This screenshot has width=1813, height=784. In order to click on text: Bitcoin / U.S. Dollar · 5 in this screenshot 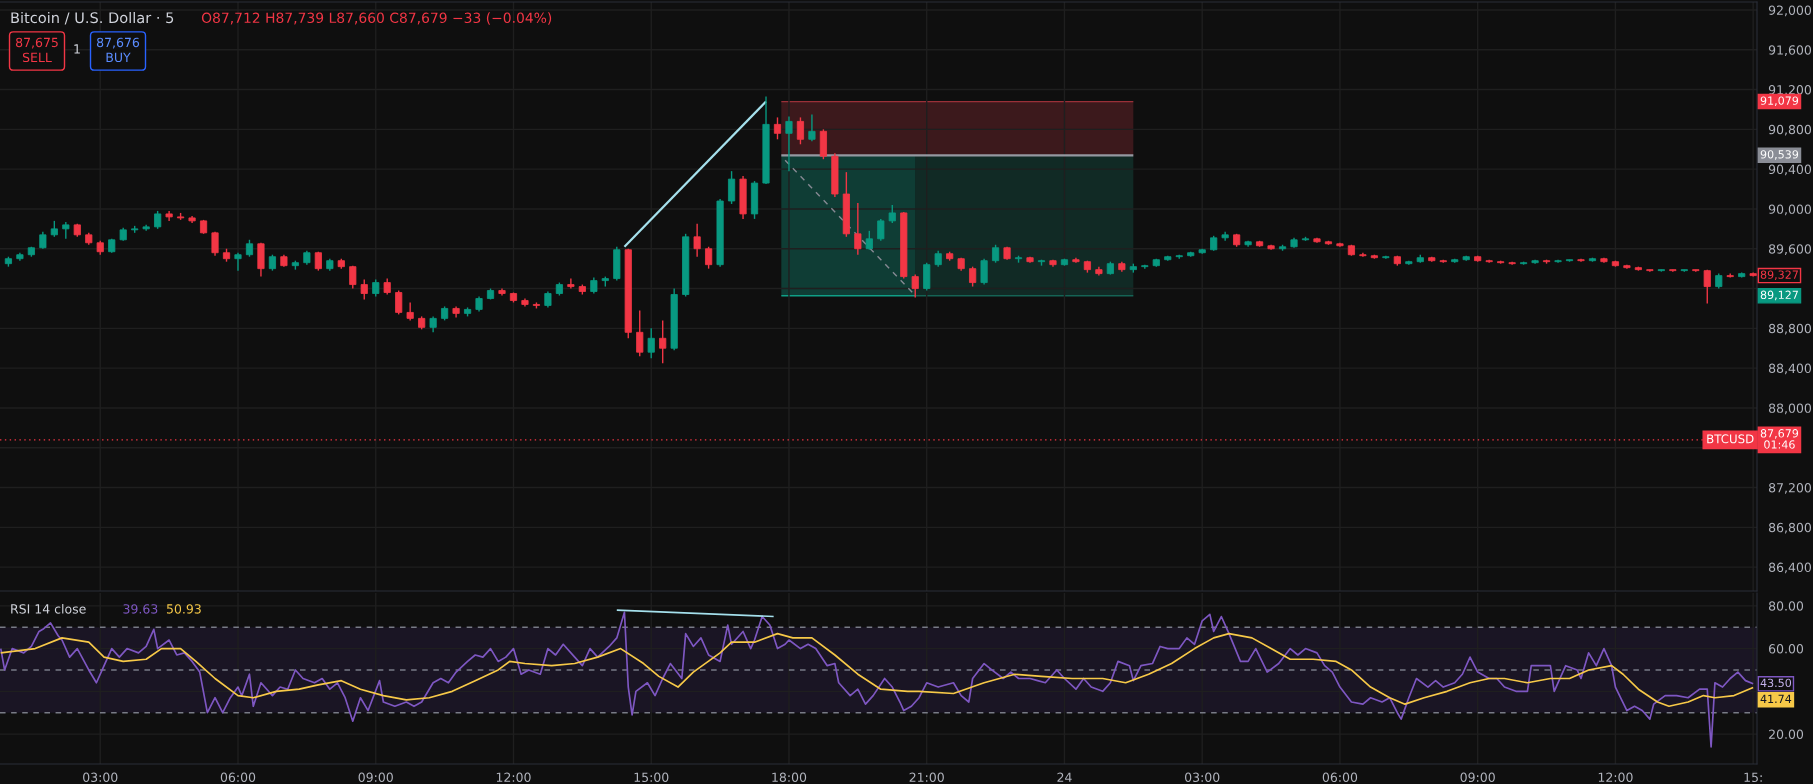, I will do `click(92, 18)`.